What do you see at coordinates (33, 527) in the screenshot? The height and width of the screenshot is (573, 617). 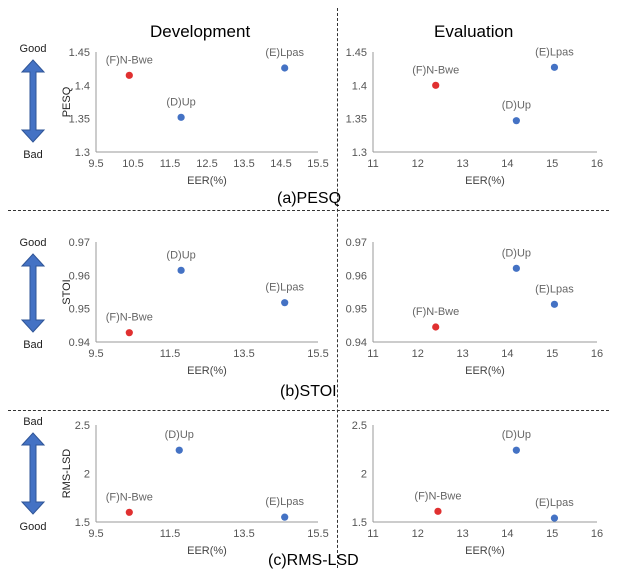 I see `quality-label-bottom: Good` at bounding box center [33, 527].